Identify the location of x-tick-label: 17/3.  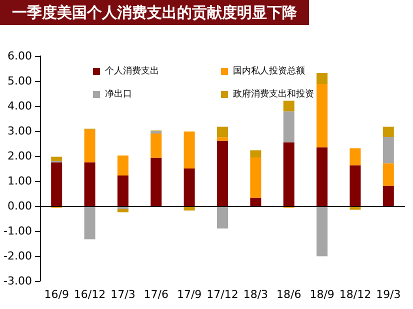
(123, 294).